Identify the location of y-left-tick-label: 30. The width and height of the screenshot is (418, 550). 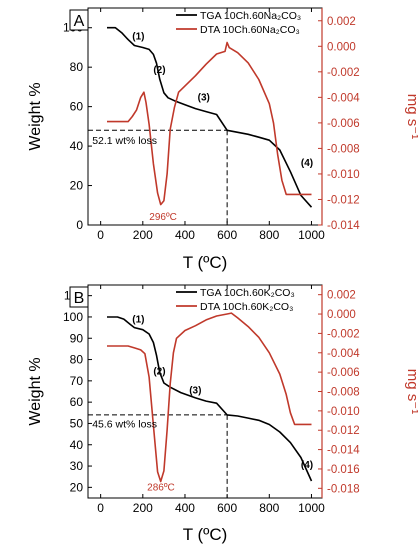
(77, 466).